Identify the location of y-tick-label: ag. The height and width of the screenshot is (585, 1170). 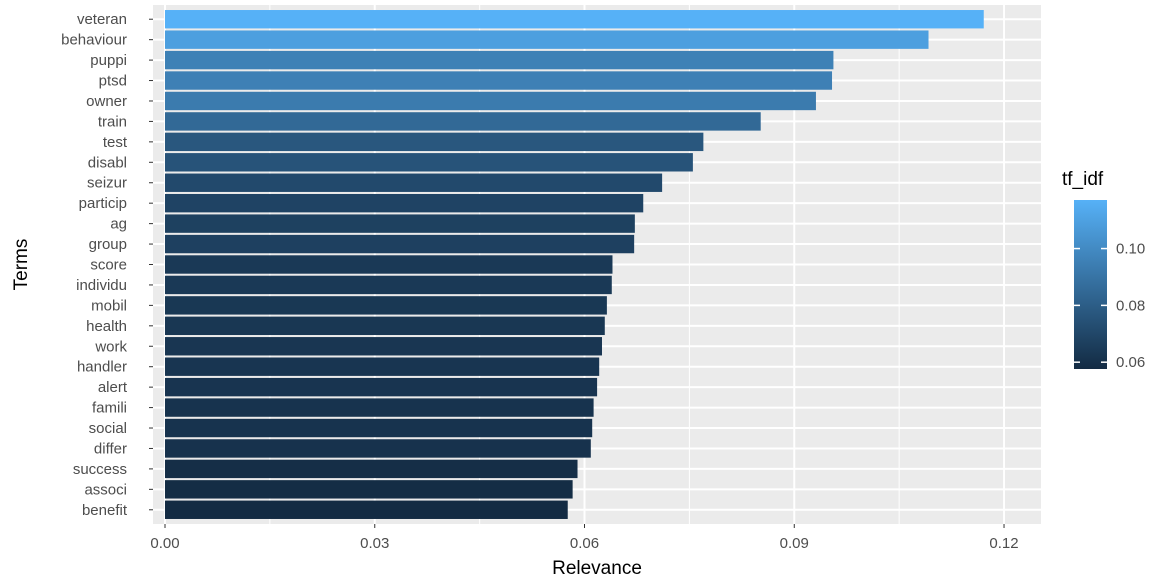
(118, 224).